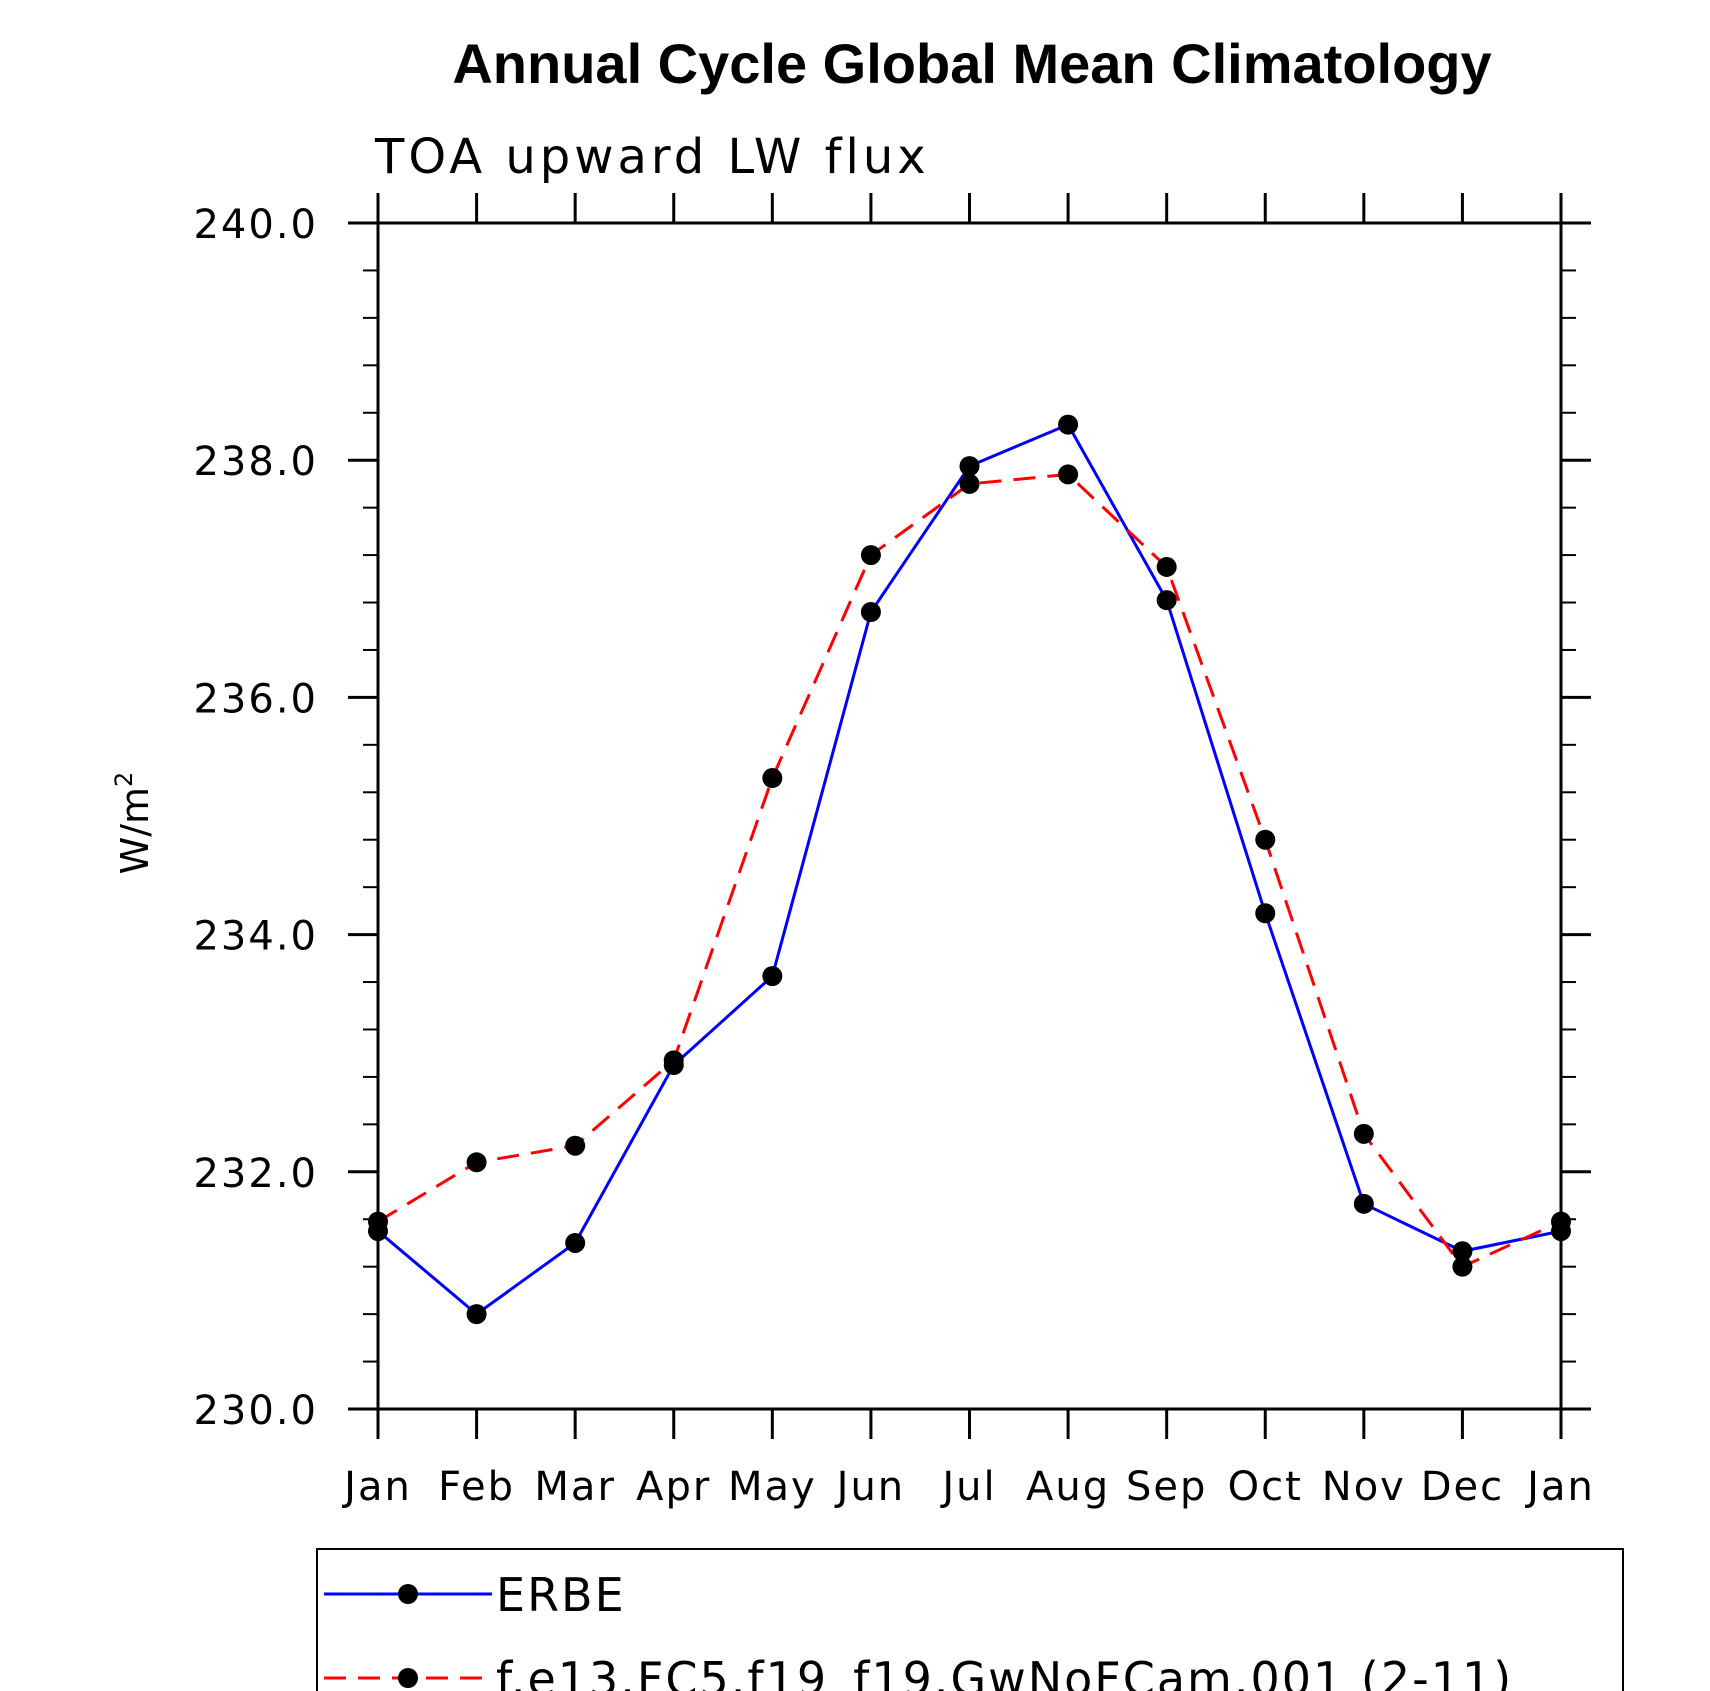 Image resolution: width=1710 pixels, height=1691 pixels. Describe the element at coordinates (255, 1174) in the screenshot. I see `y-tick-label: 232.0` at that location.